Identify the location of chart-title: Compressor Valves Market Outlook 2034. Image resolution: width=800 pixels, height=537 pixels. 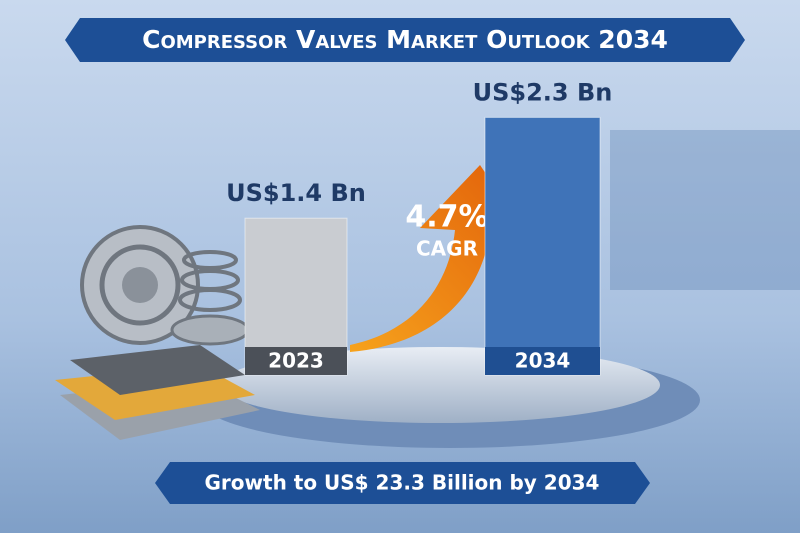
(405, 39).